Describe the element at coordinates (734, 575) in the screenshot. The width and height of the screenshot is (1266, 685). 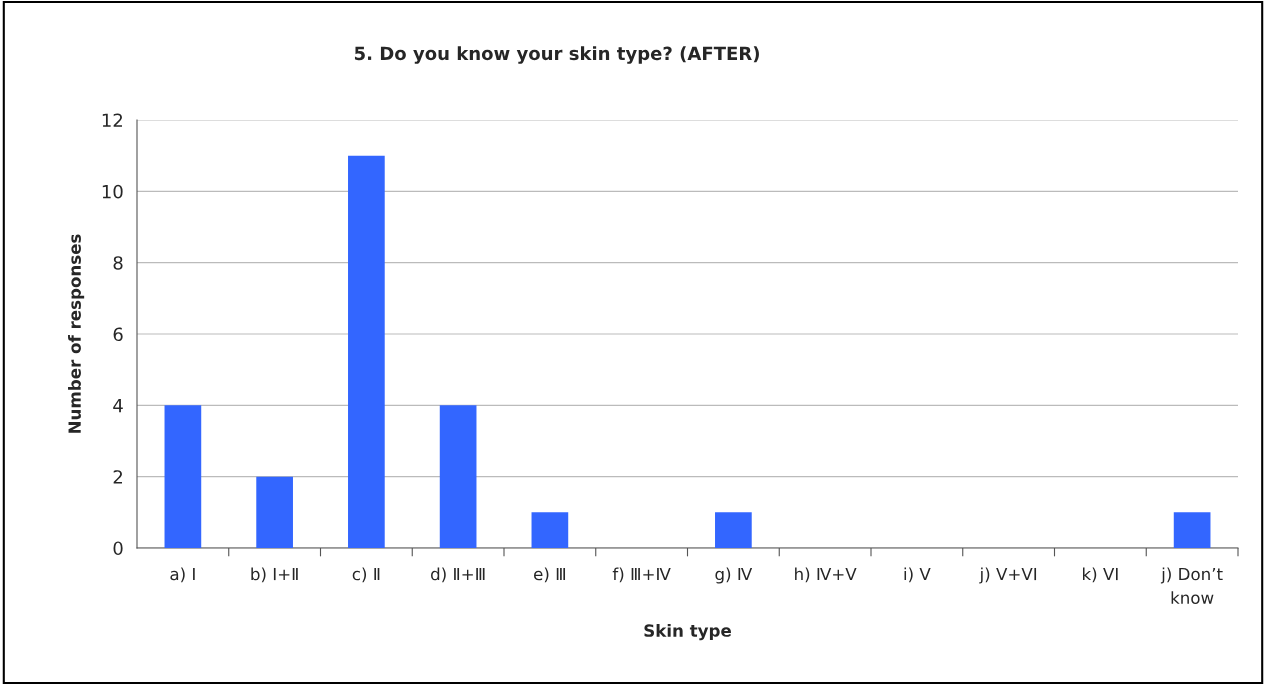
I see `x-tick-label: g) Ⅳ` at that location.